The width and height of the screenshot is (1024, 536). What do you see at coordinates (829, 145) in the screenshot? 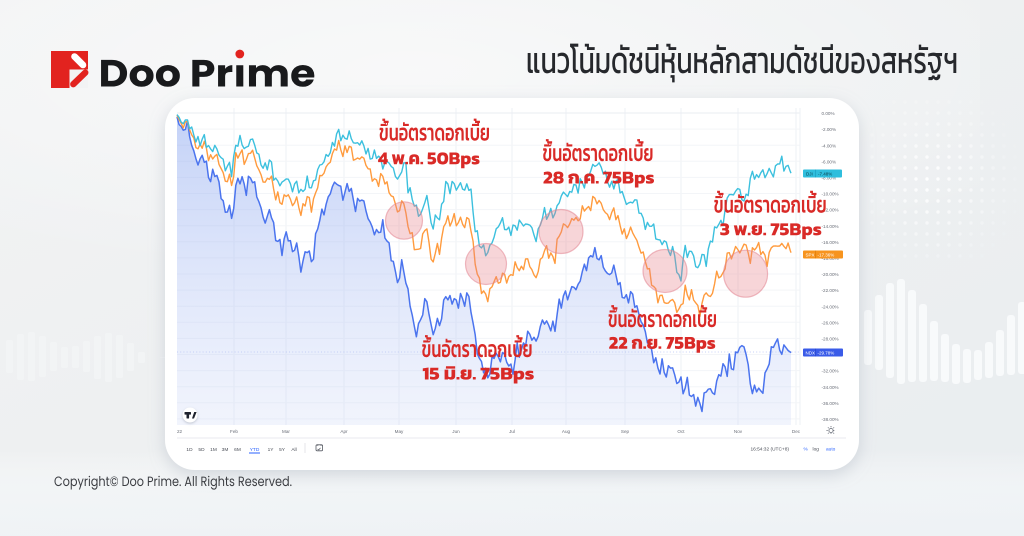
I see `svg-text: -4.00%` at bounding box center [829, 145].